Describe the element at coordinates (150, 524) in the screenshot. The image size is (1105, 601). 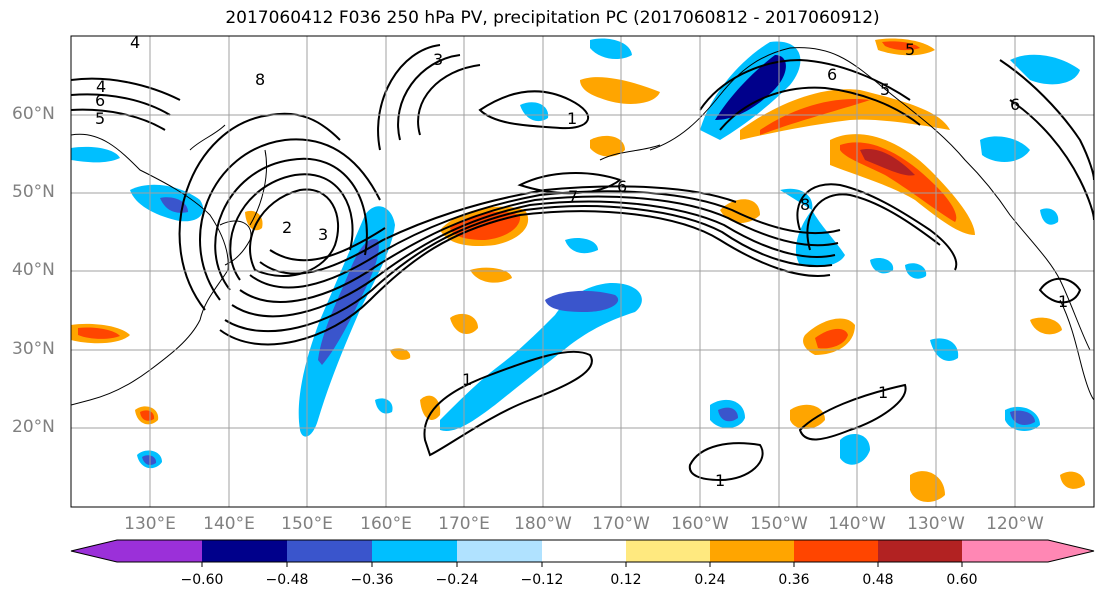
I see `lon-label: 130°E` at that location.